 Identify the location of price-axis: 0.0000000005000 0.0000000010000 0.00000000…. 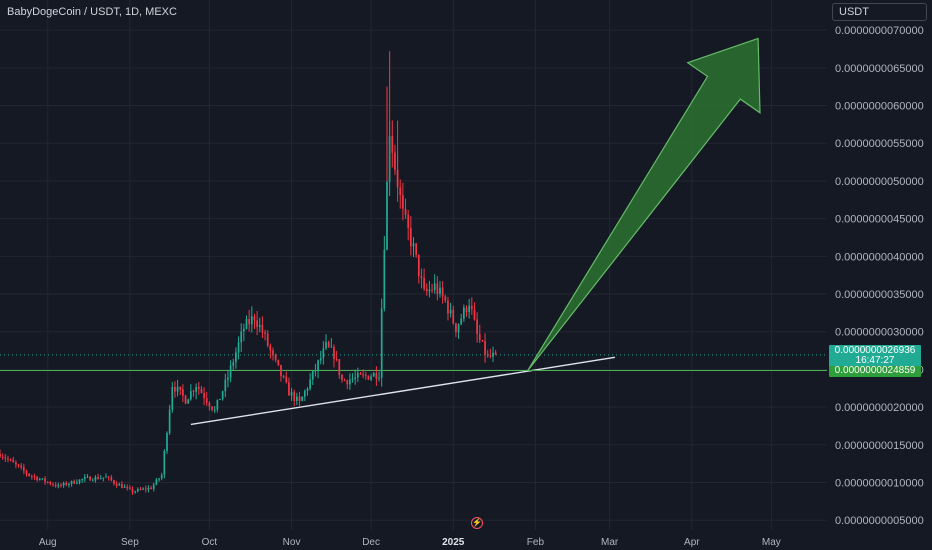
(879, 276).